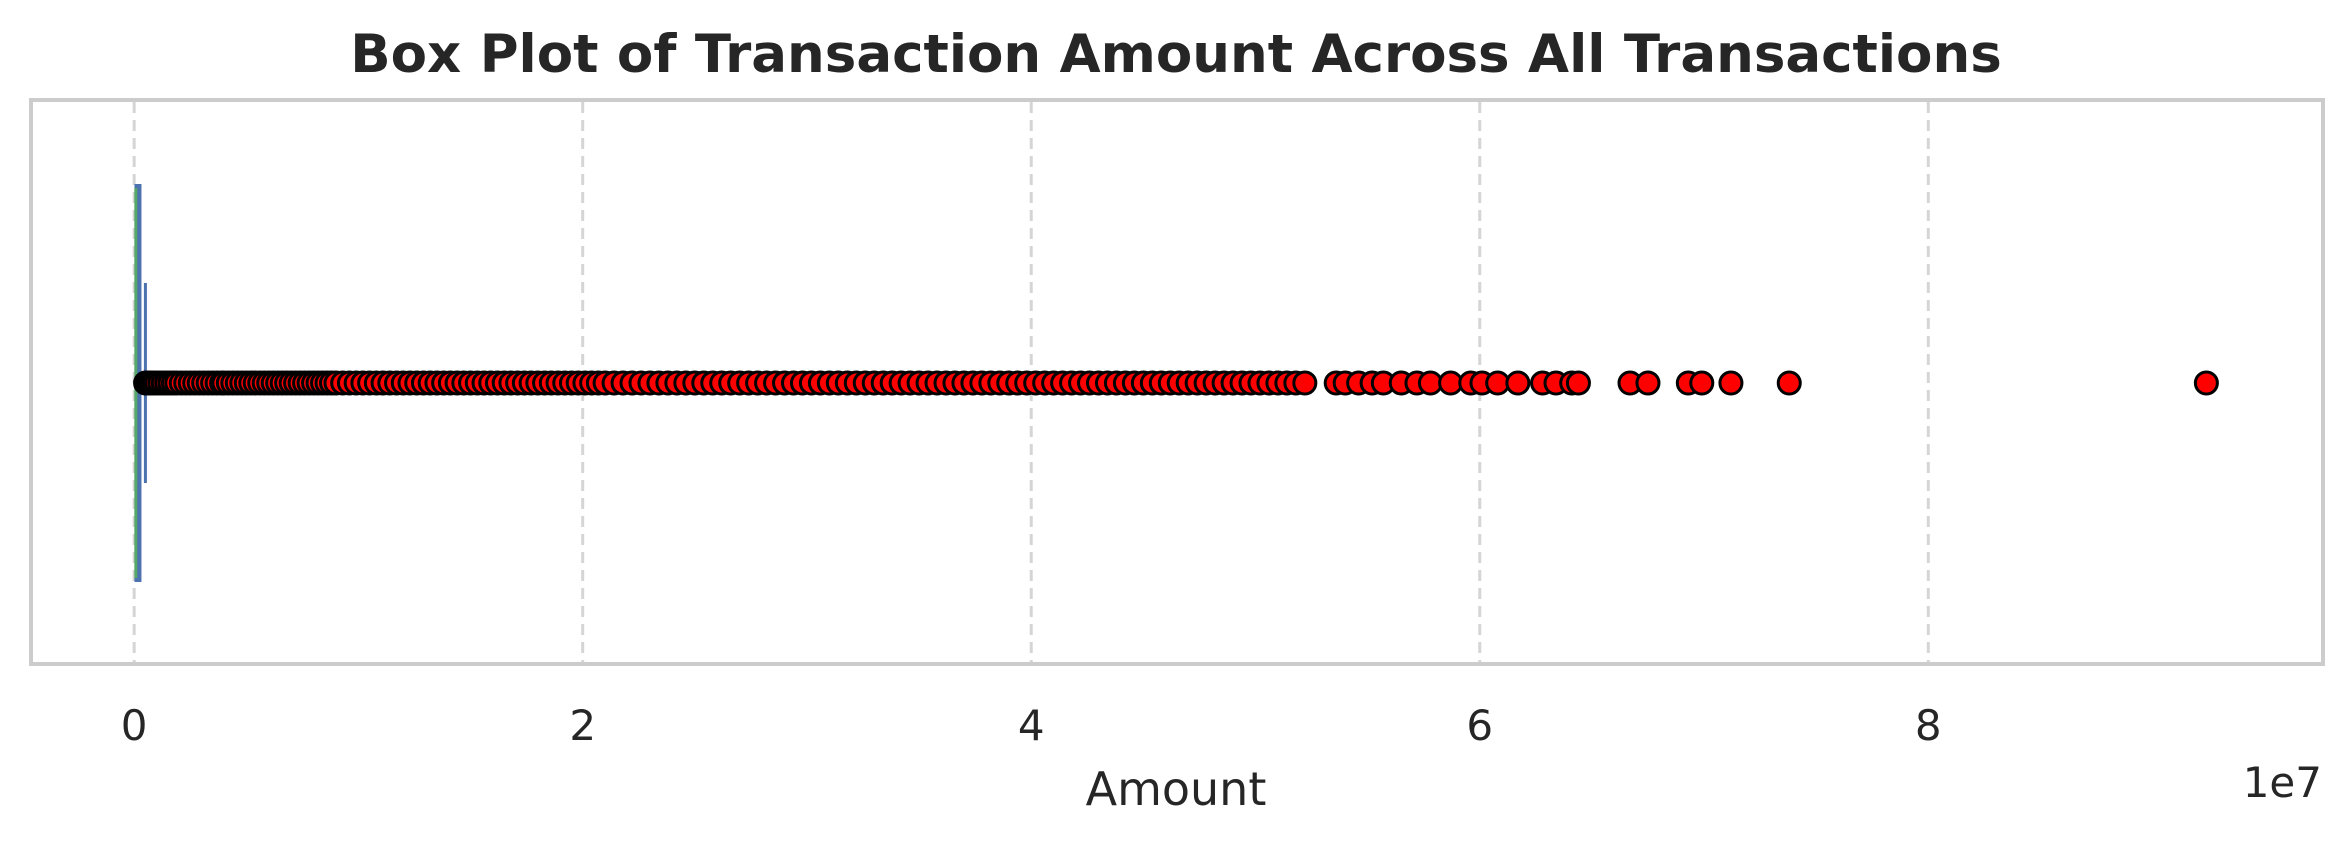 Image resolution: width=2352 pixels, height=846 pixels. Describe the element at coordinates (2282, 782) in the screenshot. I see `x-axis-offset-label: 1e7` at that location.